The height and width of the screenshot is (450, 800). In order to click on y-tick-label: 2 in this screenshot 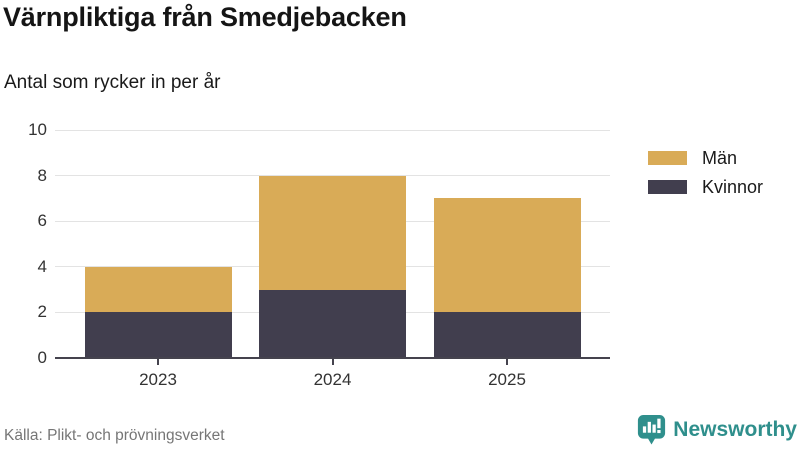, I will do `click(42, 312)`.